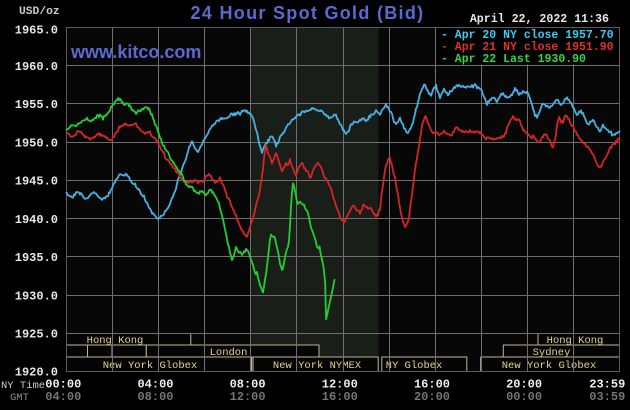  What do you see at coordinates (36, 373) in the screenshot?
I see `svg-text: 1920.0` at bounding box center [36, 373].